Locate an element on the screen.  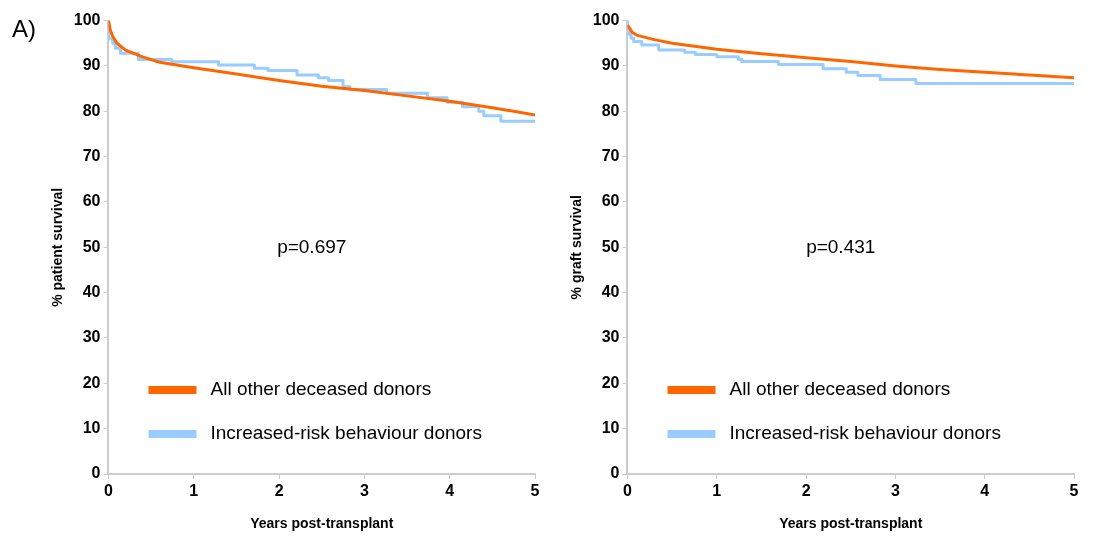
annotation: p=0.431 is located at coordinates (841, 246).